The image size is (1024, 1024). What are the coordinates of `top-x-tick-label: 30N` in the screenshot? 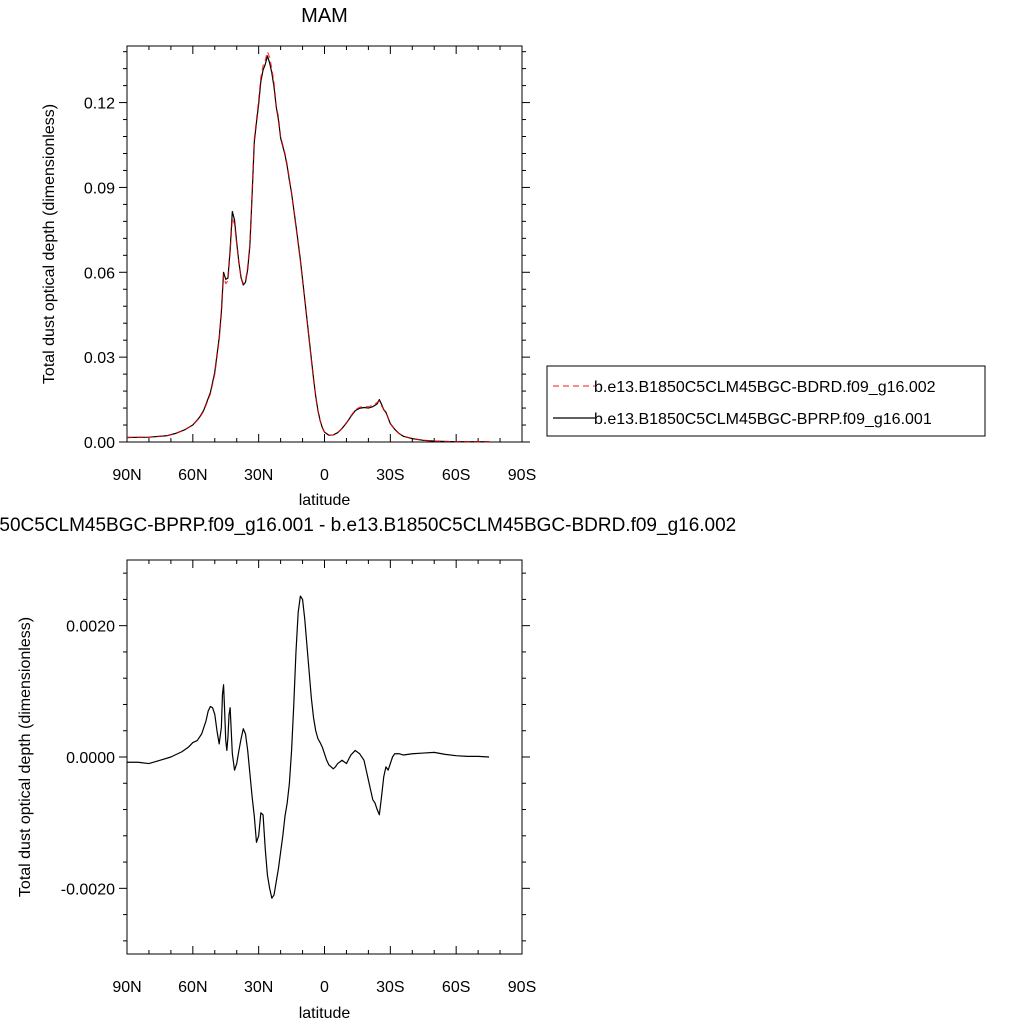 It's located at (258, 475).